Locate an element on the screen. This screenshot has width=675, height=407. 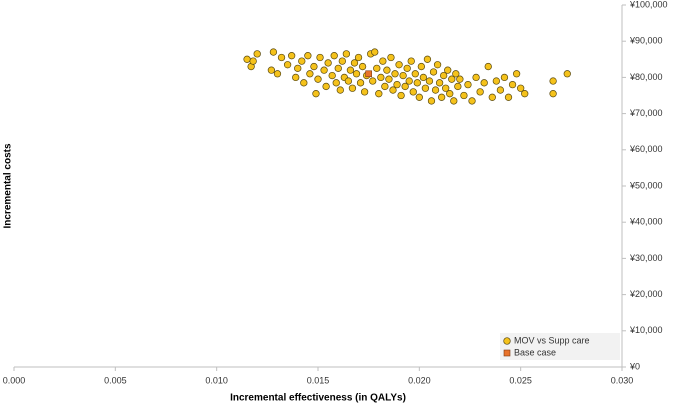
legend is located at coordinates (560, 346).